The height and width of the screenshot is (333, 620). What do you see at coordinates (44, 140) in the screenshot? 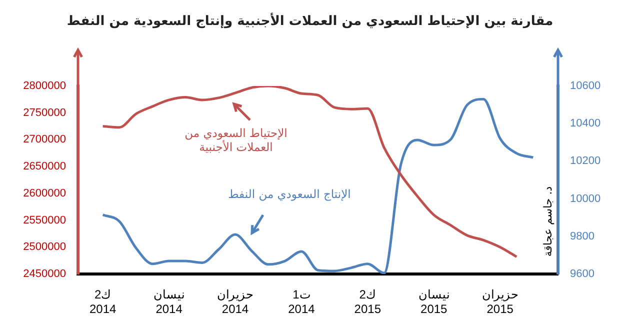
I see `y-tick-label: 2700000` at bounding box center [44, 140].